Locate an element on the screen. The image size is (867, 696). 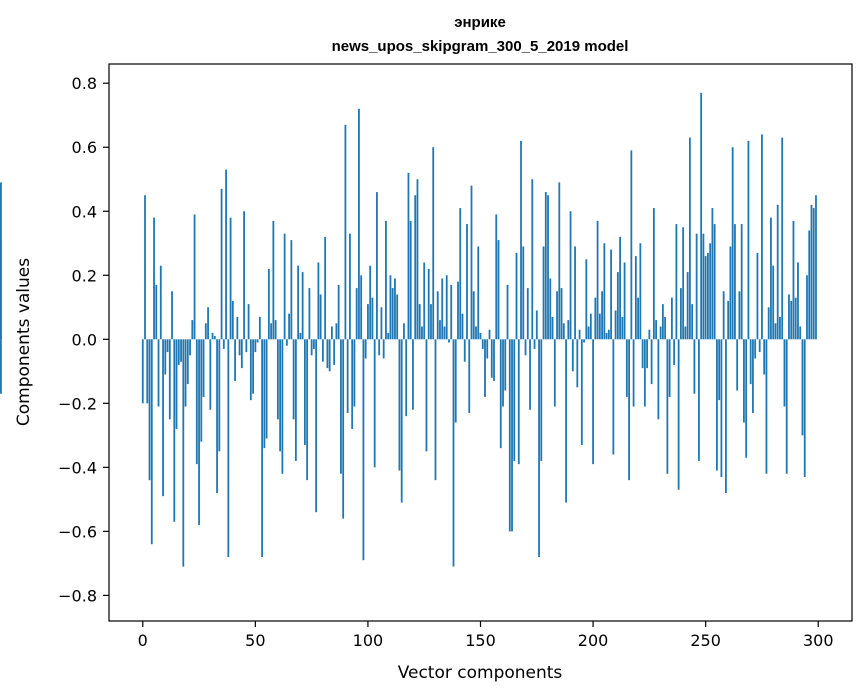
y-tick-label: −0.8 is located at coordinates (77, 595).